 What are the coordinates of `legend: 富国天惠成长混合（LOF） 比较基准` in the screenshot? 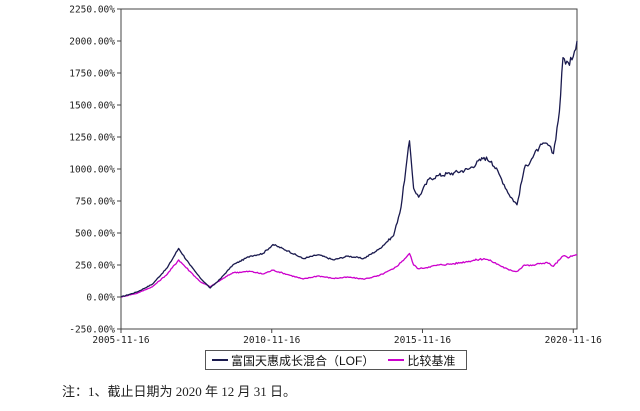 It's located at (336, 360).